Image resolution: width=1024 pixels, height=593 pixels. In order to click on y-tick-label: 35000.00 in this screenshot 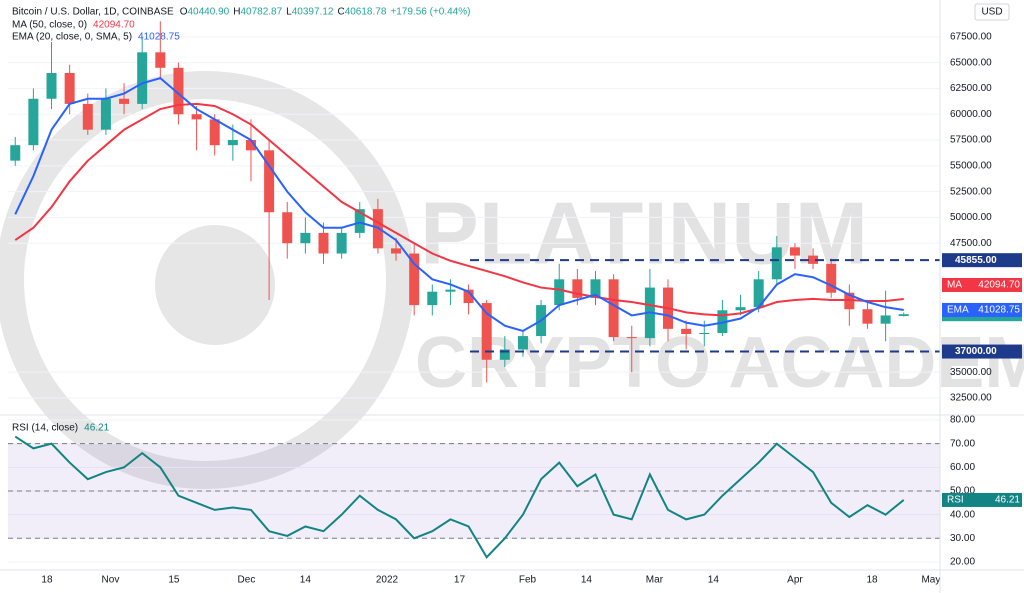, I will do `click(971, 372)`.